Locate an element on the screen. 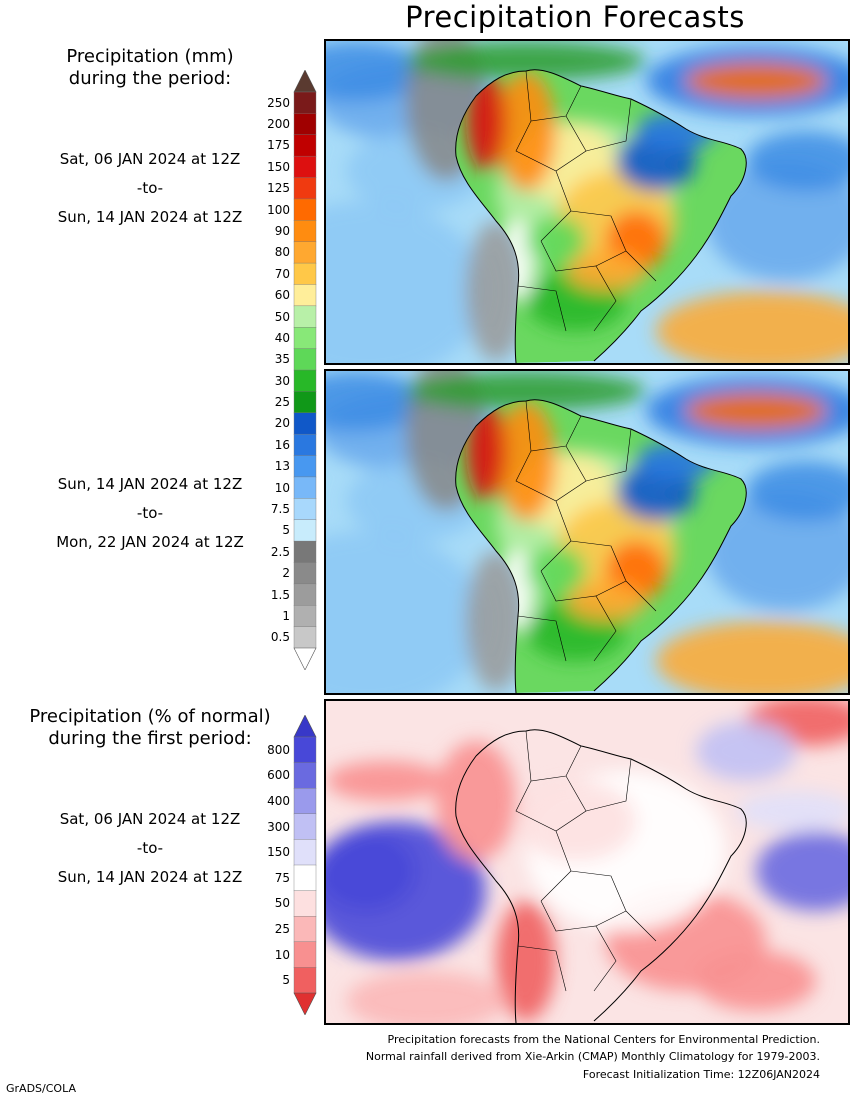 Image resolution: width=850 pixels, height=1100 pixels. mm-colorbar-tick-label: 80 is located at coordinates (282, 252).